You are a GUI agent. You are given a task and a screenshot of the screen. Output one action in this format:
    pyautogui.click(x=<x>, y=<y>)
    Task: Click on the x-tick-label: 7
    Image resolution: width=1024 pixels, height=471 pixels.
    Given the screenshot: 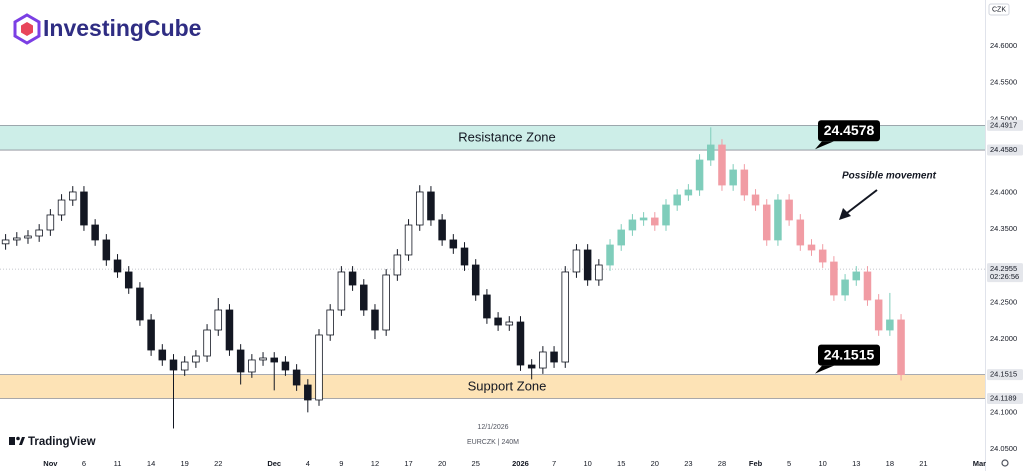 What is the action you would take?
    pyautogui.click(x=554, y=463)
    